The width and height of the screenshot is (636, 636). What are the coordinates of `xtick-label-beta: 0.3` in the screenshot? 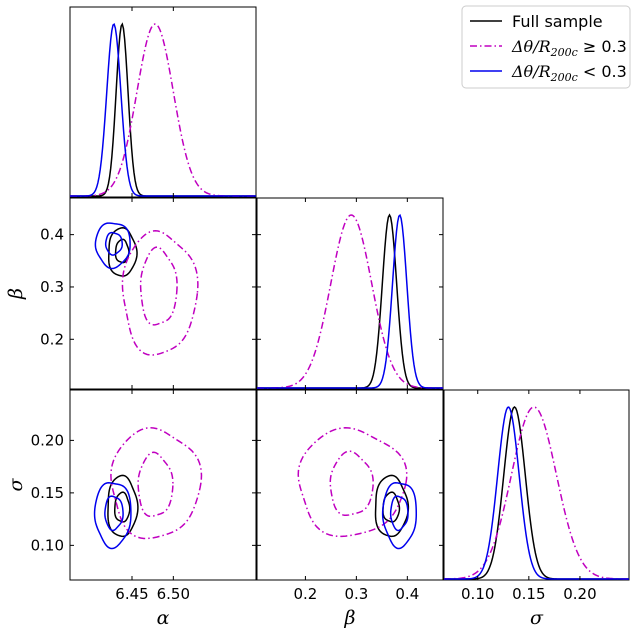 It's located at (356, 594).